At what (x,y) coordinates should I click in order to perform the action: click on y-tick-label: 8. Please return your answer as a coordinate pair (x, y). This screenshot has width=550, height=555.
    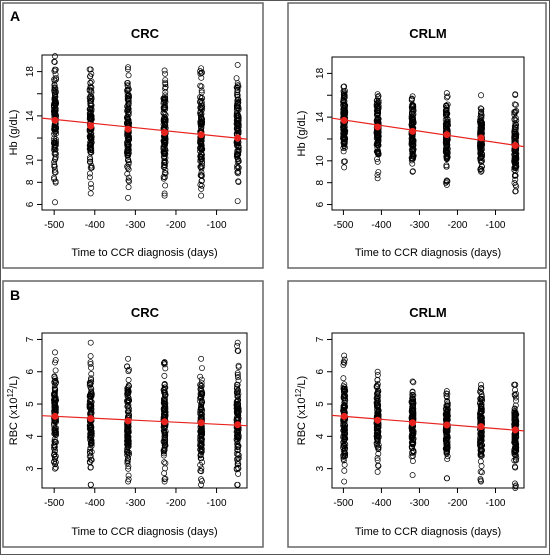
    Looking at the image, I should click on (30, 182).